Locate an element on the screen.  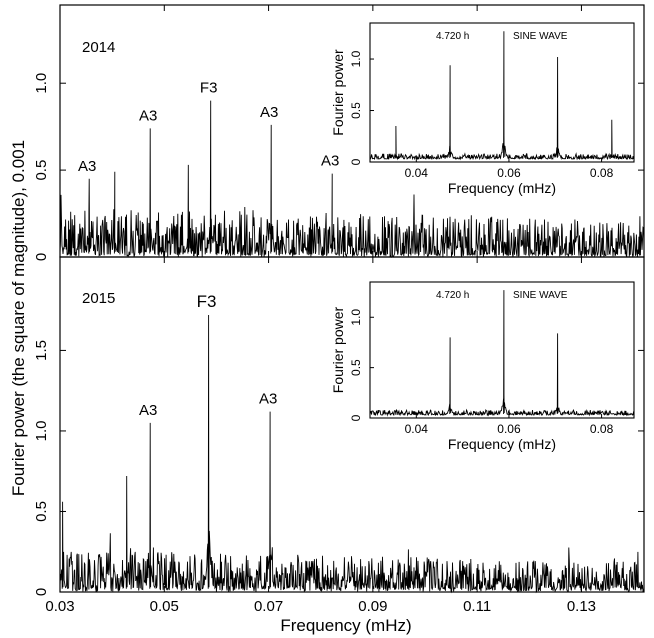
figure-x-axis-label: Frequency (mHz) is located at coordinates (345, 625).